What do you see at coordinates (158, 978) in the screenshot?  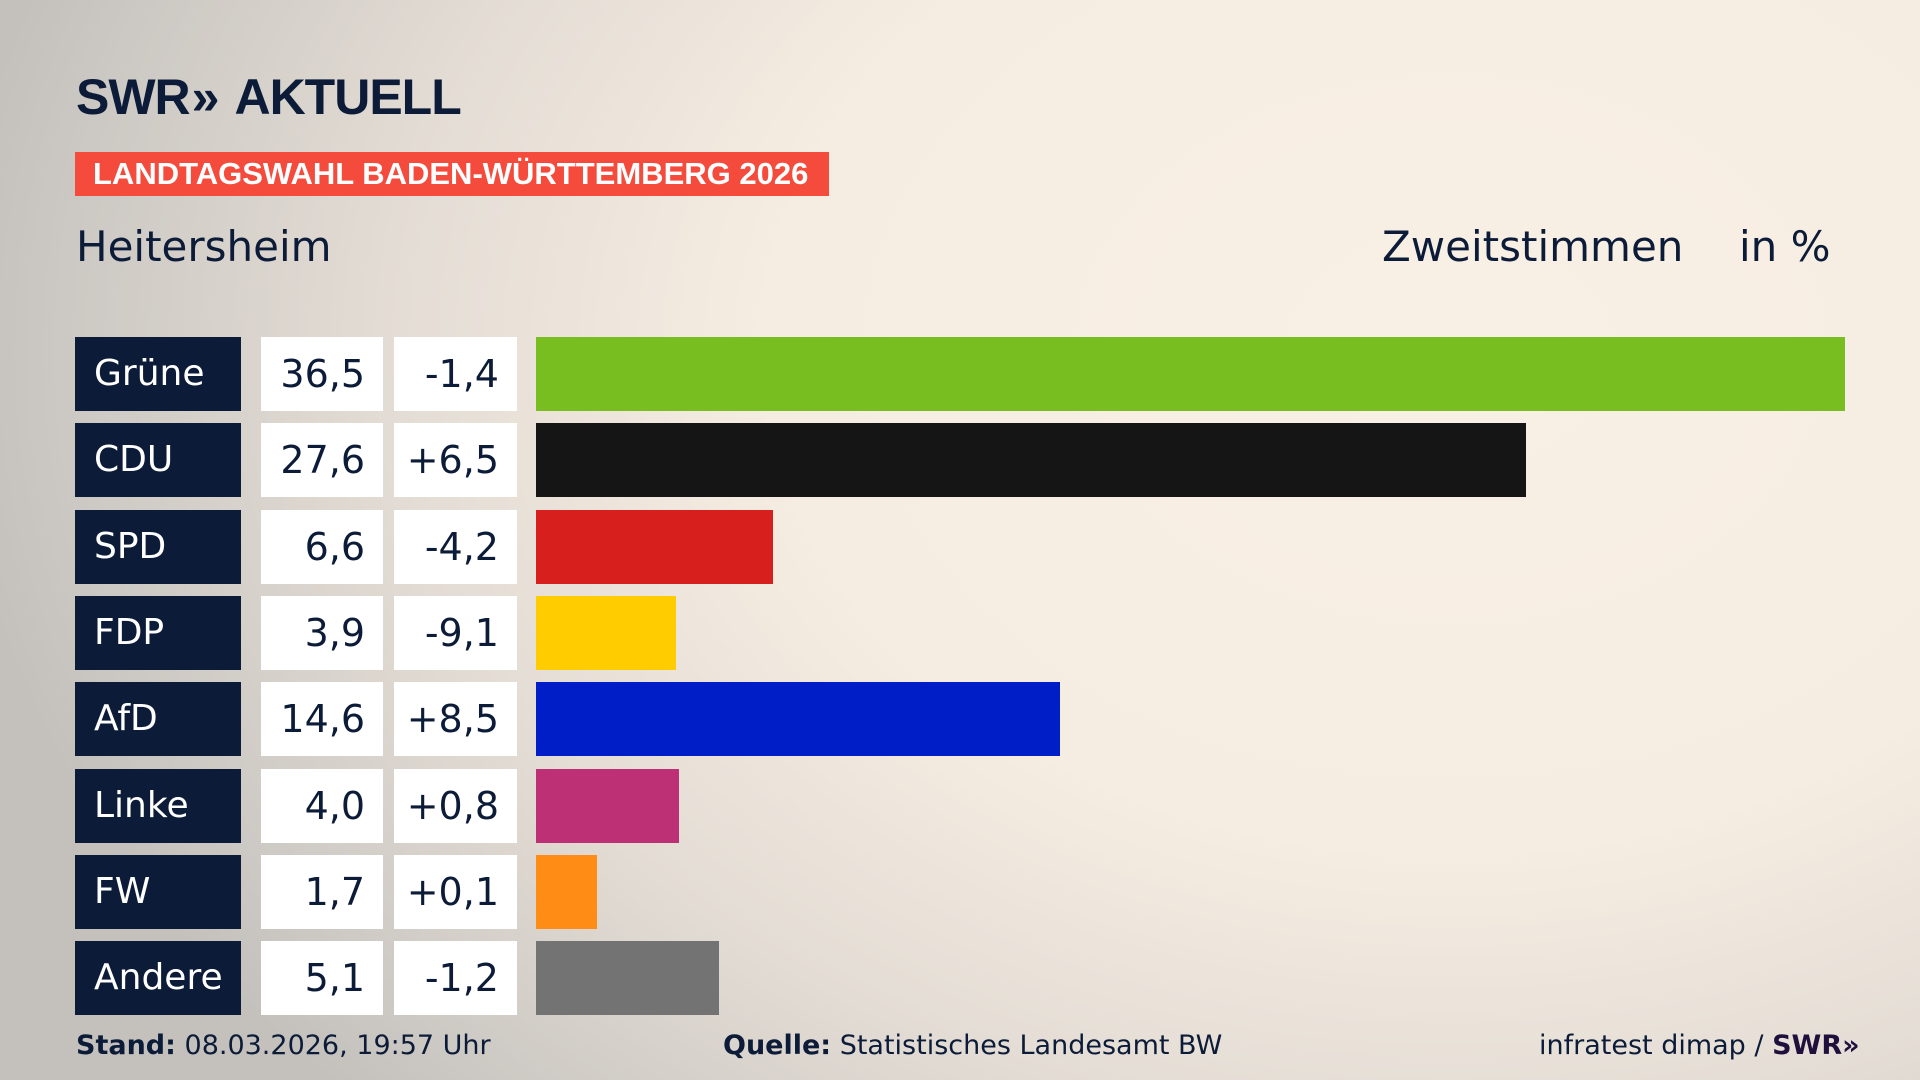 I see `party-label: Andere` at bounding box center [158, 978].